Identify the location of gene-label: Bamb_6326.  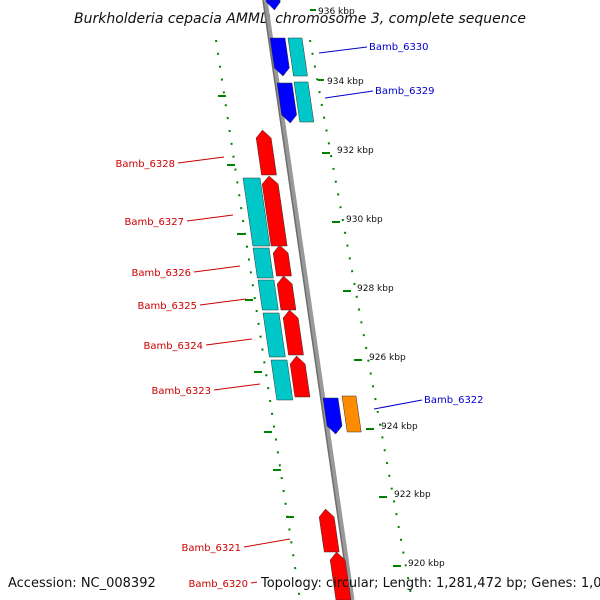
(161, 273).